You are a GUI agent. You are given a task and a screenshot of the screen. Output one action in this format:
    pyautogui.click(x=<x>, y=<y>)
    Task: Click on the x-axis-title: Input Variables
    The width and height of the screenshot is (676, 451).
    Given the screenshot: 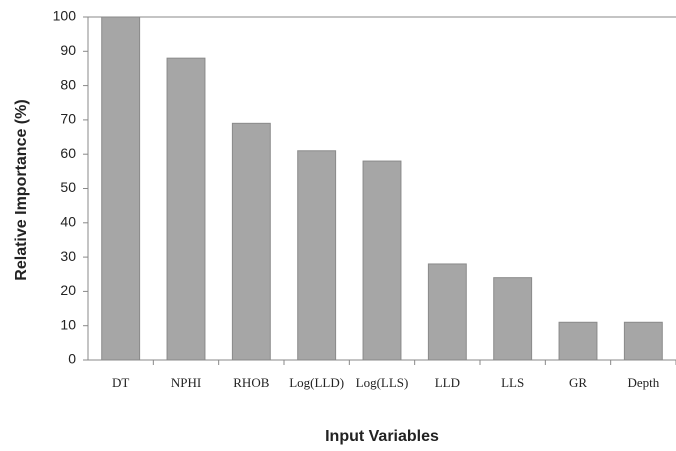 What is the action you would take?
    pyautogui.click(x=382, y=436)
    